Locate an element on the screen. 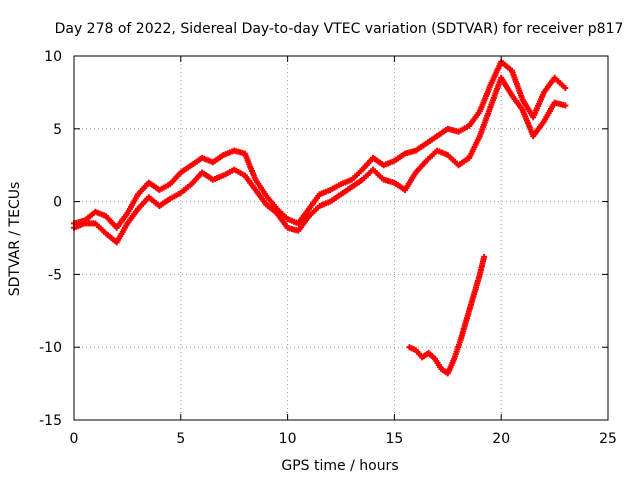 Image resolution: width=640 pixels, height=480 pixels. y-tick-label: 10 is located at coordinates (53, 57).